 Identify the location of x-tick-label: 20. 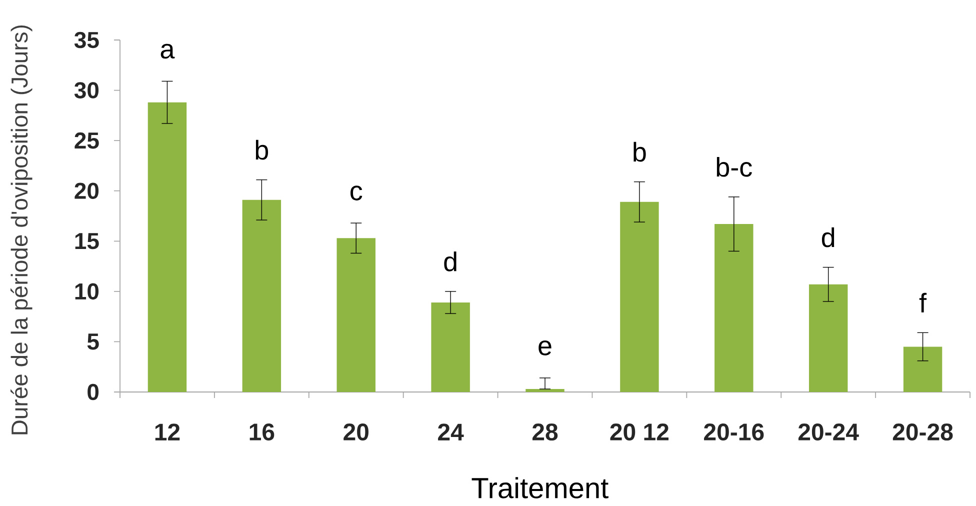
(356, 432).